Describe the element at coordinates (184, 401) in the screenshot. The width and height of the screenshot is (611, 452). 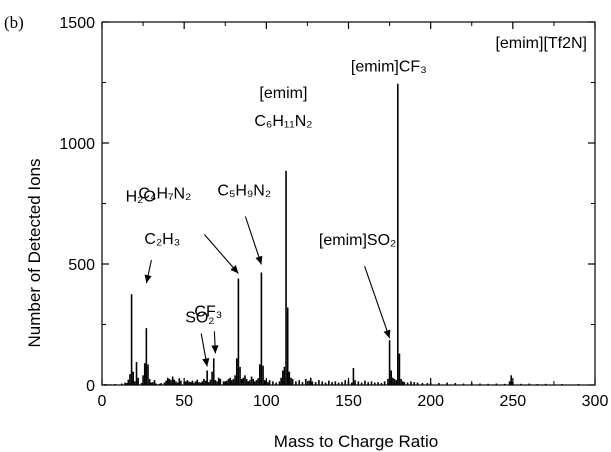
I see `x-tick-label: 50` at that location.